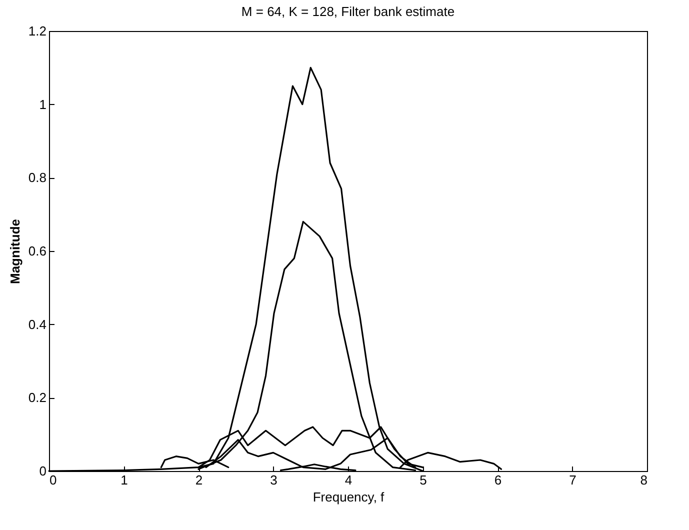  Describe the element at coordinates (37, 398) in the screenshot. I see `y-tick-label: 0.2` at that location.